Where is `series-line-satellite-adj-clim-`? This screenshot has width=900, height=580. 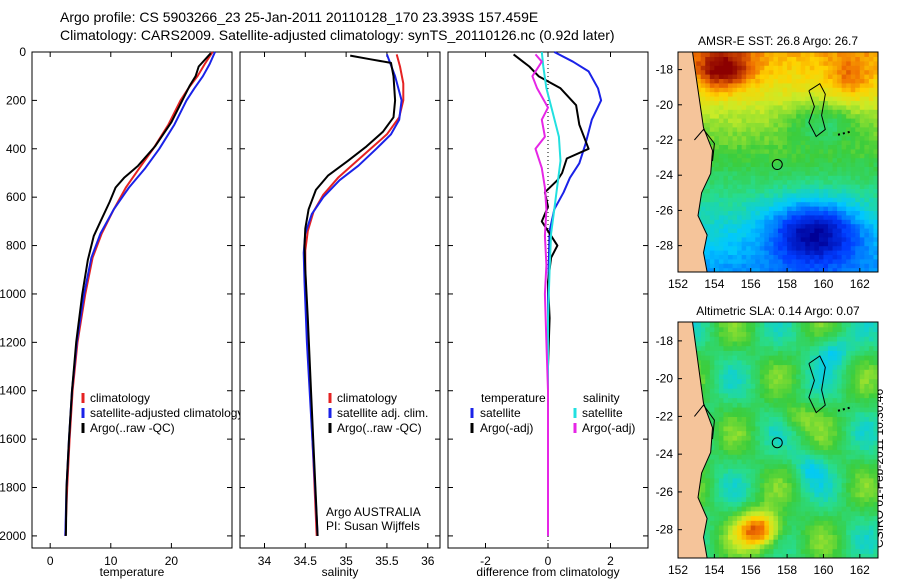
series-line-satellite-adj-clim- is located at coordinates (352, 295).